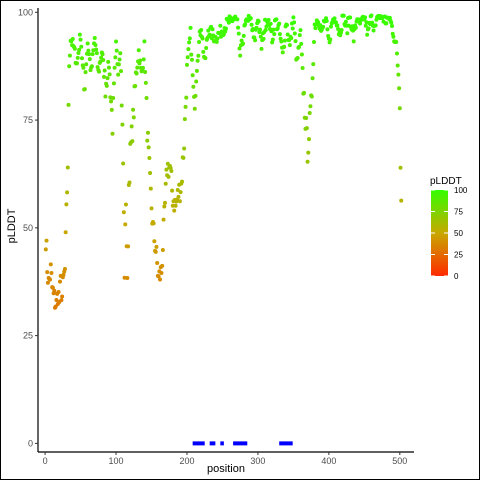 The height and width of the screenshot is (480, 480). Describe the element at coordinates (30, 443) in the screenshot. I see `y-tick-label: 0` at that location.